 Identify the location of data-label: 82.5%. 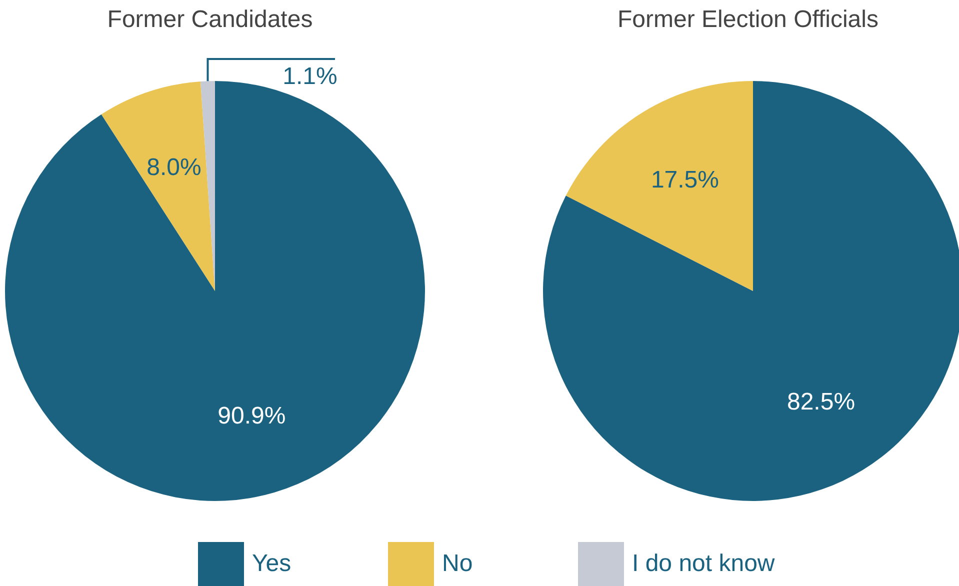
(821, 402).